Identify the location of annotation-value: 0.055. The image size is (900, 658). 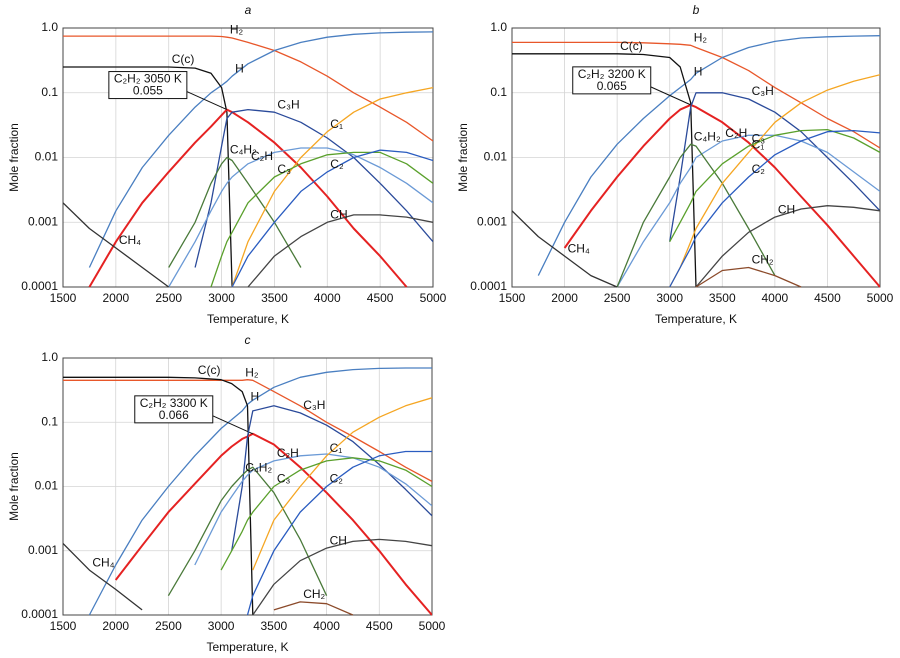
(148, 91).